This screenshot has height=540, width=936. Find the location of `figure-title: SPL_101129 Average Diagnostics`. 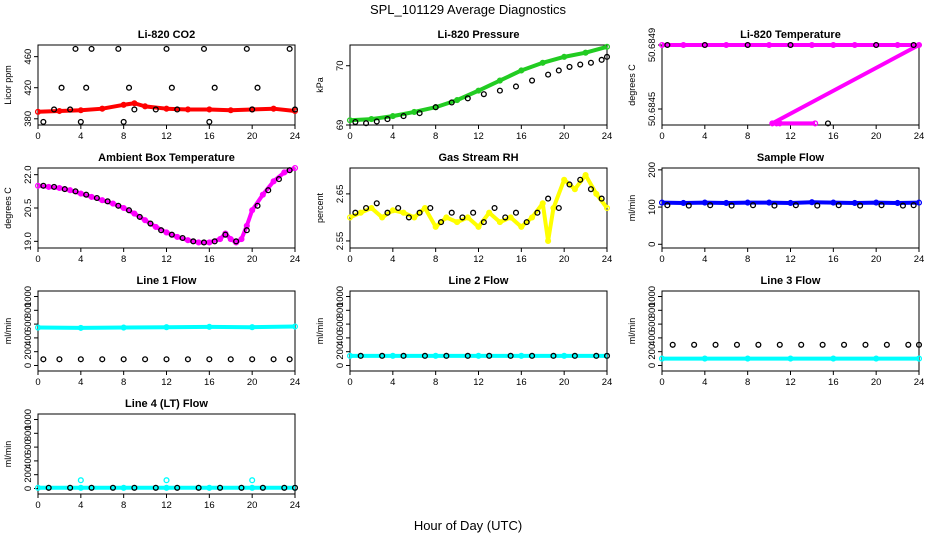

figure-title: SPL_101129 Average Diagnostics is located at coordinates (468, 9).